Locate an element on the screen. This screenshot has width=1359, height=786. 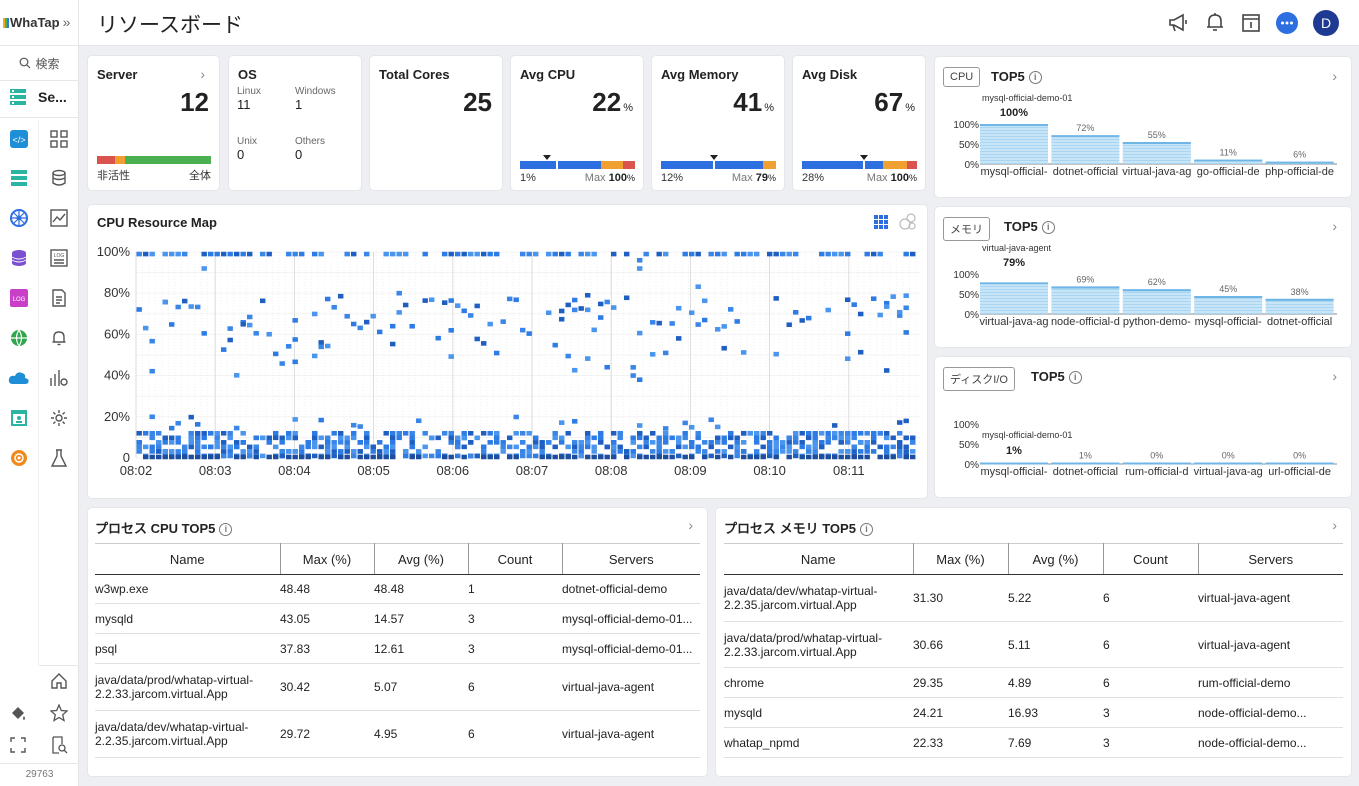
dashboard-grid-icon is located at coordinates (59, 139).